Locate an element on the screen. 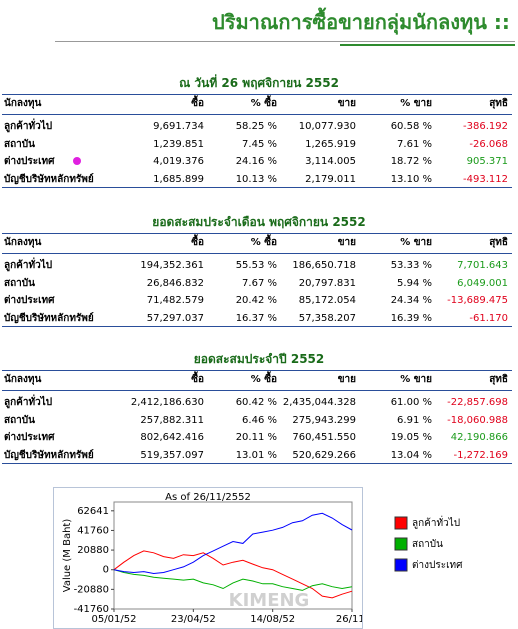 Image resolution: width=518 pixels, height=629 pixels. table-cell: 20.11 % is located at coordinates (256, 437).